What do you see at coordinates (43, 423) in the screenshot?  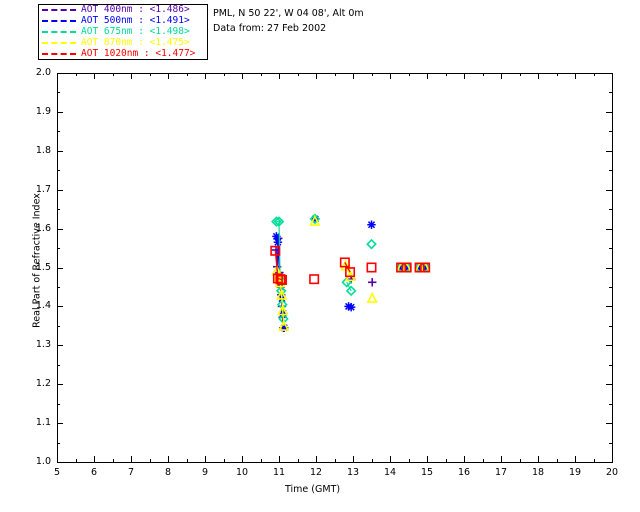 I see `y-tick-label: 1.1` at bounding box center [43, 423].